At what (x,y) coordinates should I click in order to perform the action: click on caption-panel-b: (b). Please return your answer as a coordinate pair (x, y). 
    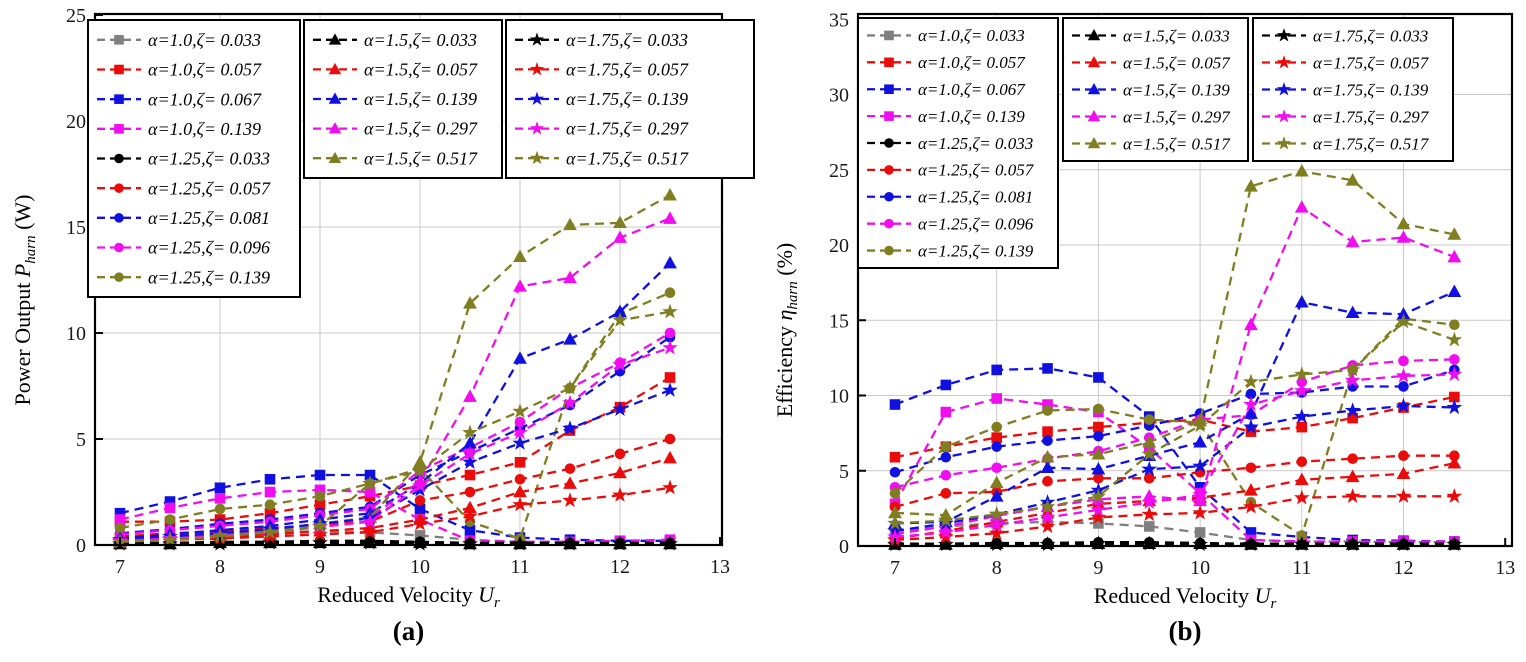
    Looking at the image, I should click on (1185, 631).